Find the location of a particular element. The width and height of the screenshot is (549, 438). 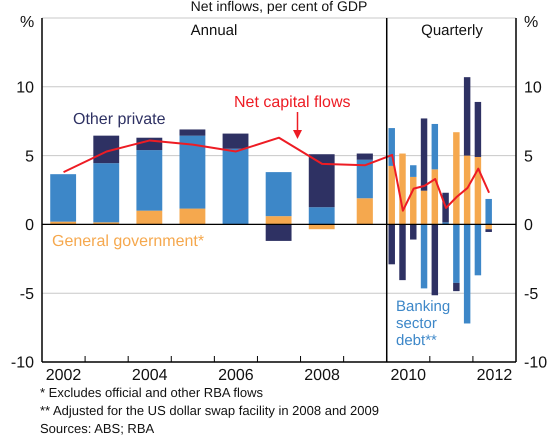

y2-tick-label: -10 is located at coordinates (536, 363).